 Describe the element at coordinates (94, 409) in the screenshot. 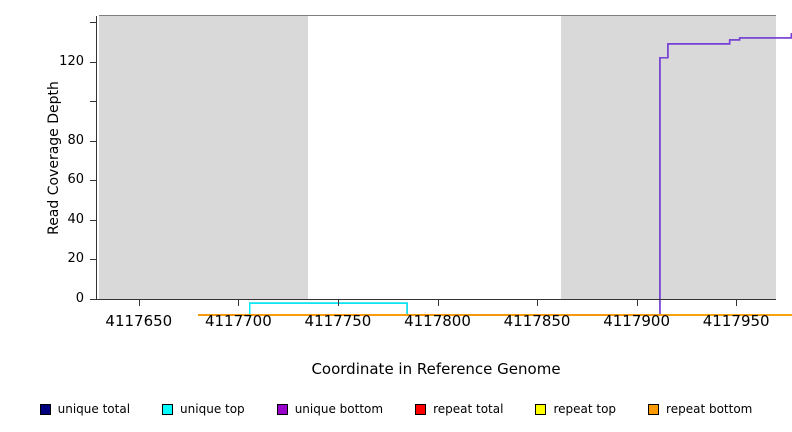

I see `legend-item-label: unique total` at that location.